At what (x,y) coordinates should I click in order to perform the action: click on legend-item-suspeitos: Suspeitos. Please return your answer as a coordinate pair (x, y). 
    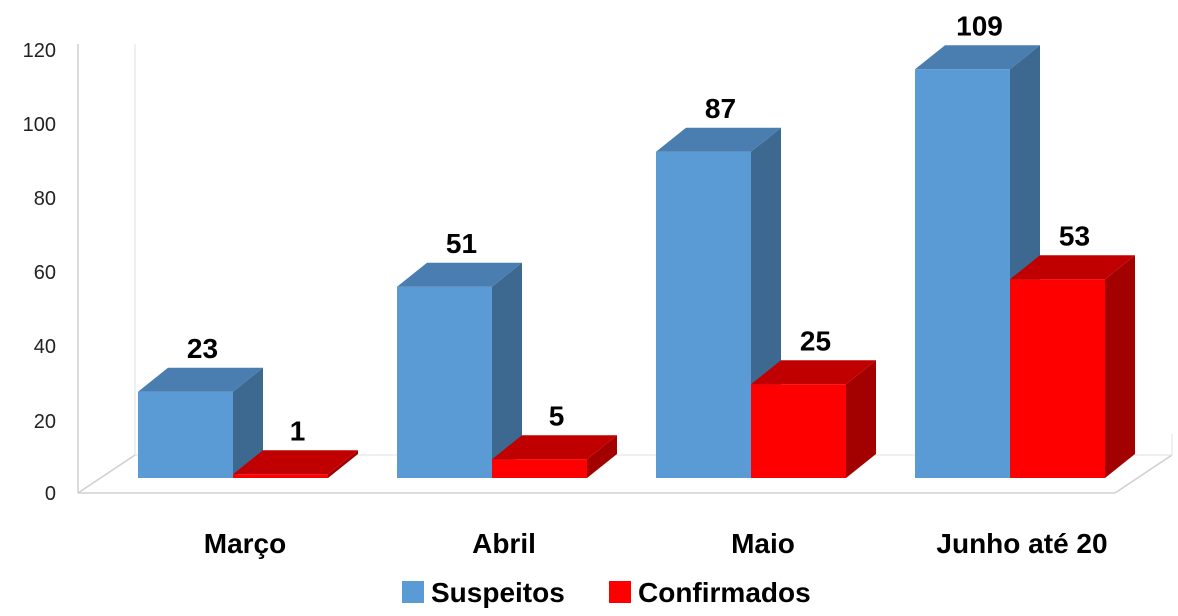
    Looking at the image, I should click on (483, 592).